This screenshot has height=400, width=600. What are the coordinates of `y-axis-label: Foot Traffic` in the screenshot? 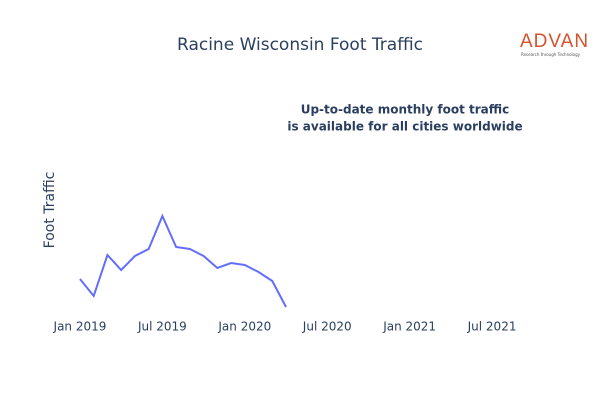 It's located at (50, 210).